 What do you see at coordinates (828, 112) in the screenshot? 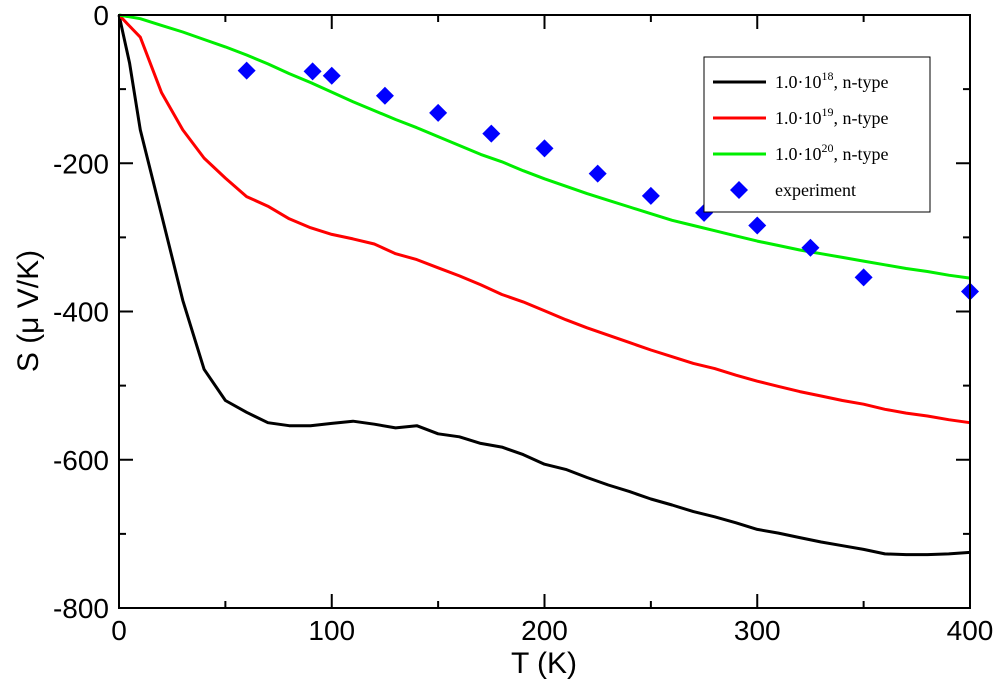
I see `legend-exponent: 19` at bounding box center [828, 112].